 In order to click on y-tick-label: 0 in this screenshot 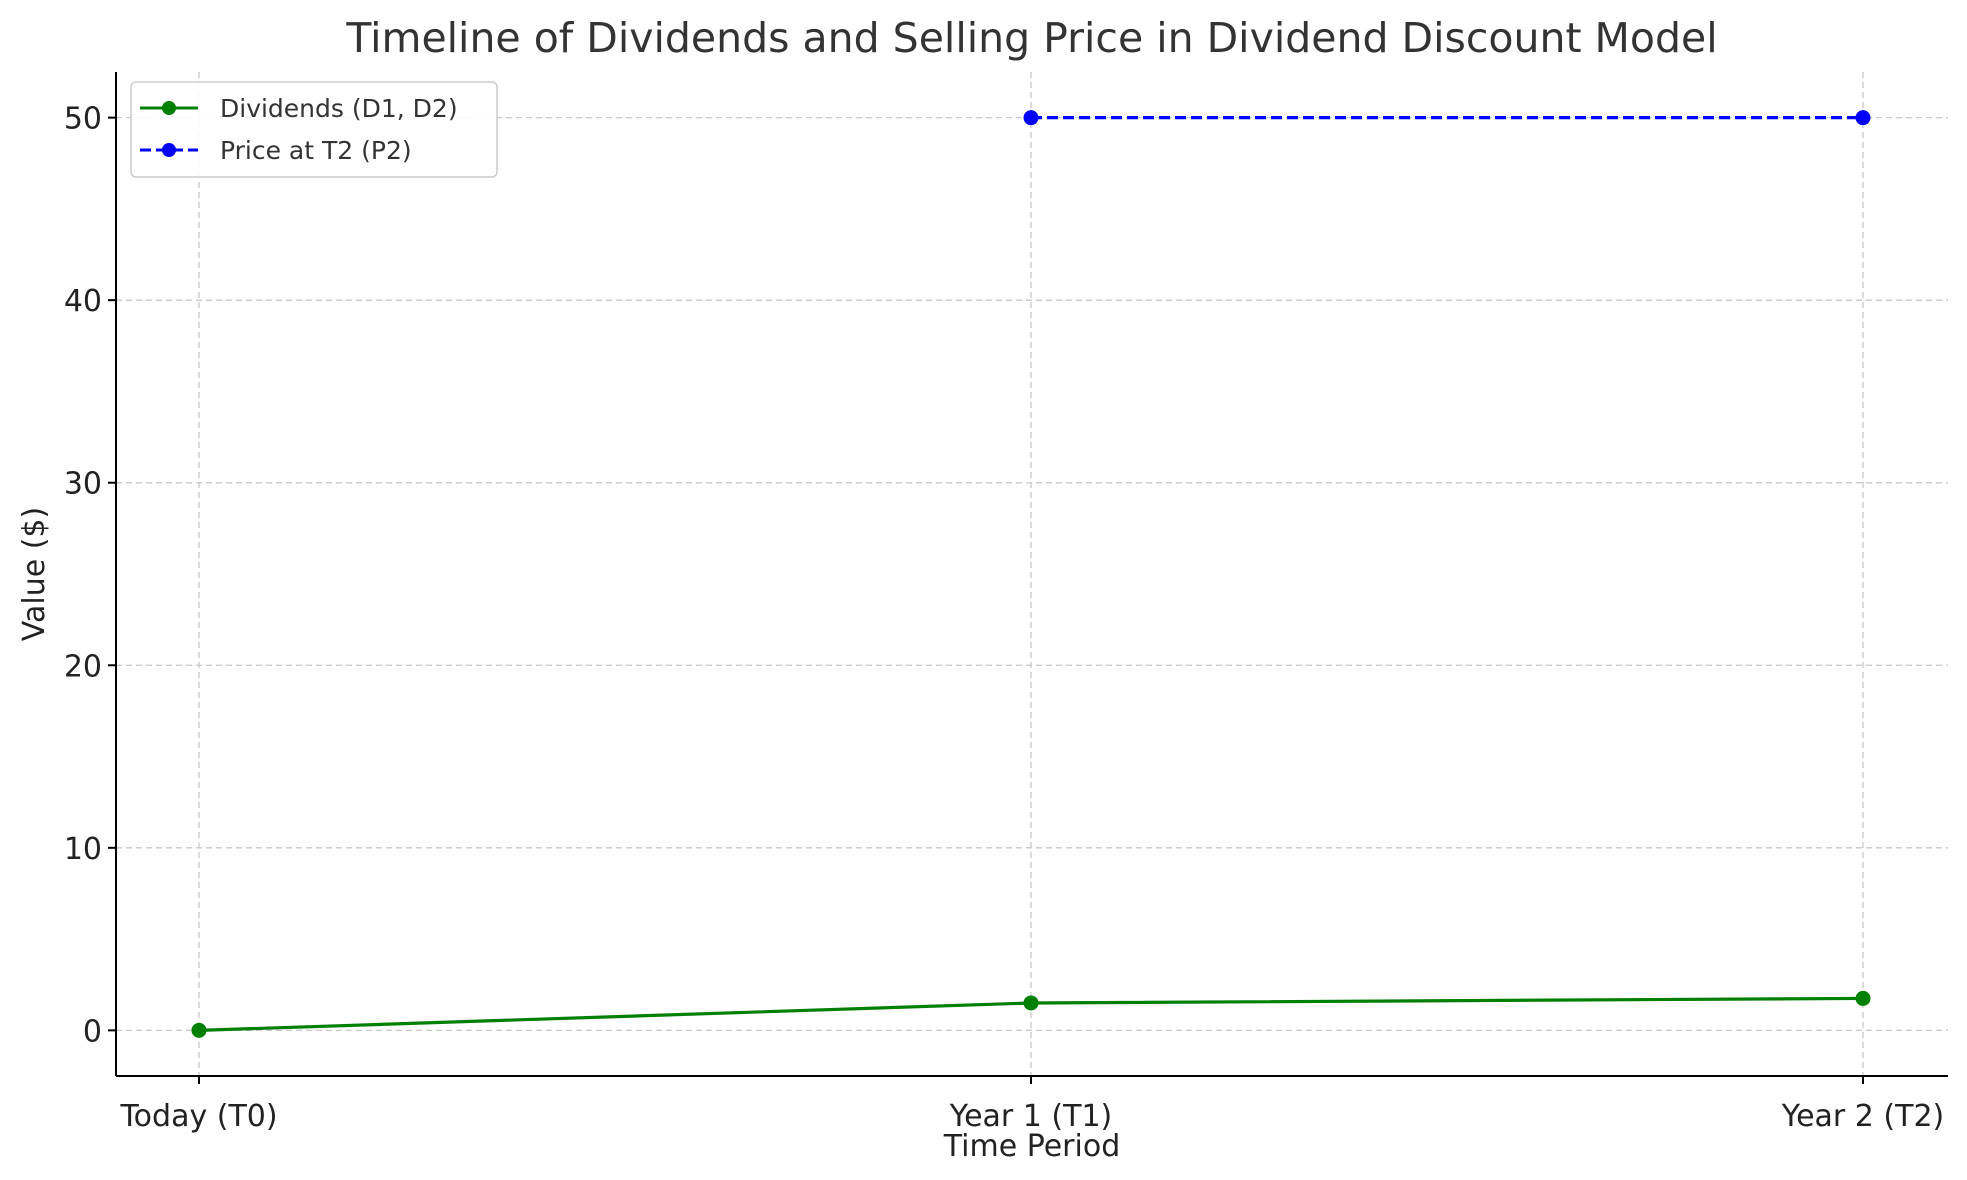, I will do `click(92, 1031)`.